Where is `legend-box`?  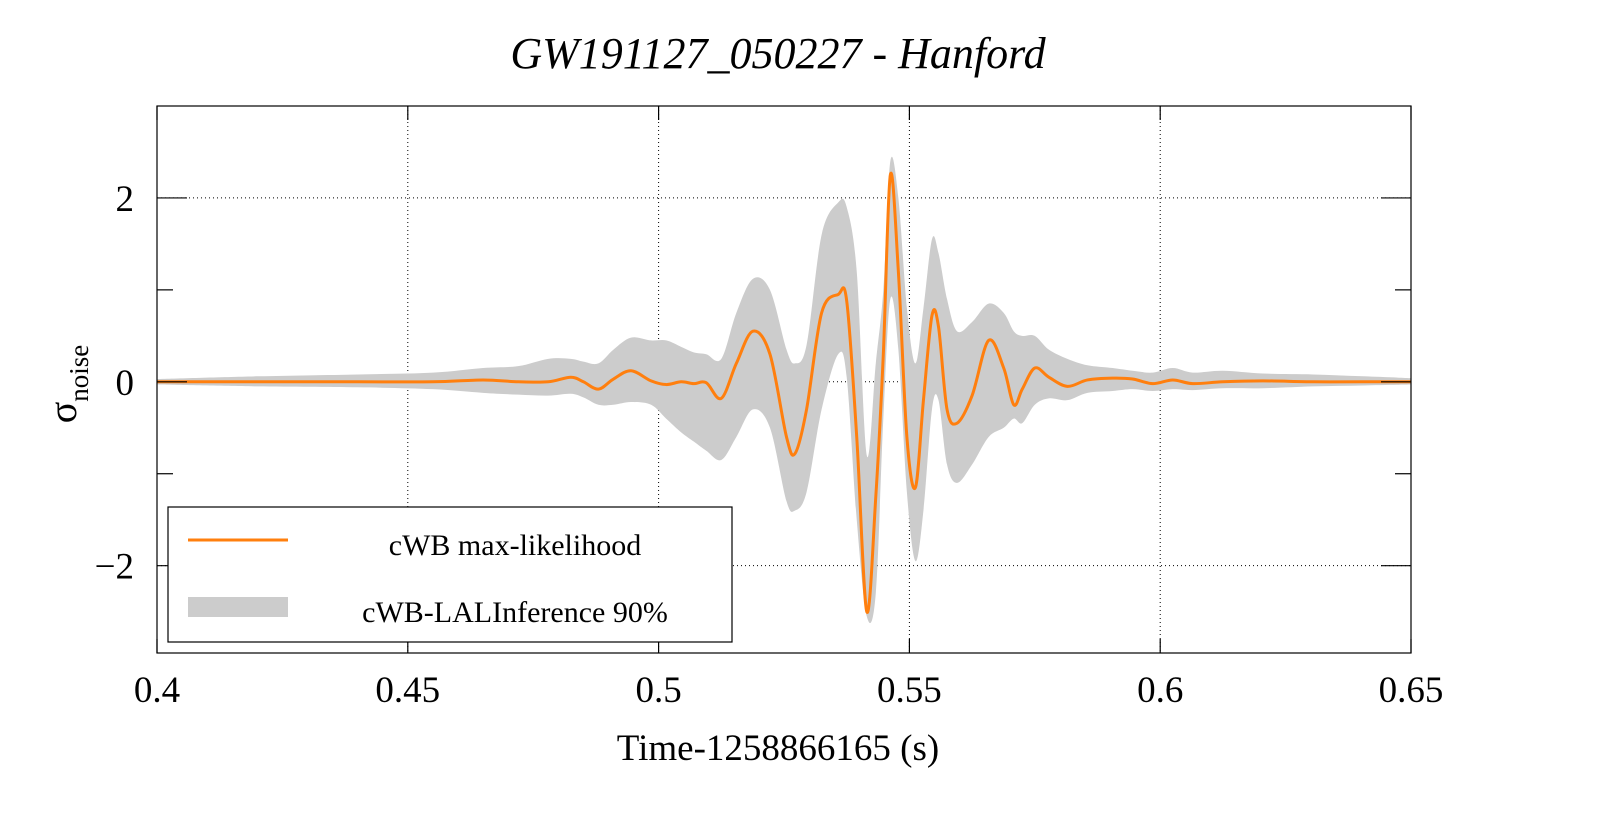
legend-box is located at coordinates (450, 574).